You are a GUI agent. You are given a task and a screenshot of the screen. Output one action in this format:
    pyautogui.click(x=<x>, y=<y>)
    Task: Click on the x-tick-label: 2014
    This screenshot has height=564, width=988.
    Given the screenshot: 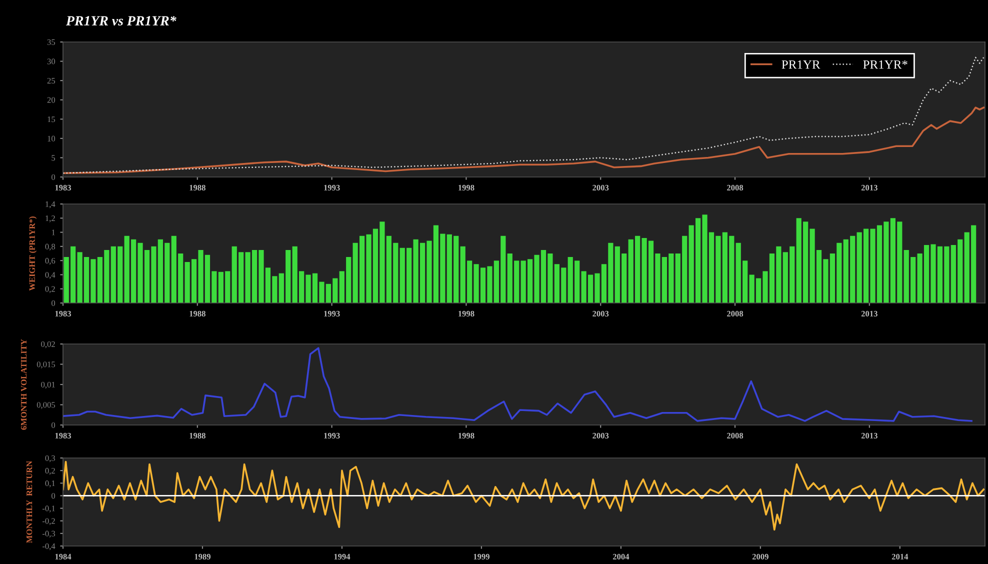 What is the action you would take?
    pyautogui.click(x=900, y=557)
    